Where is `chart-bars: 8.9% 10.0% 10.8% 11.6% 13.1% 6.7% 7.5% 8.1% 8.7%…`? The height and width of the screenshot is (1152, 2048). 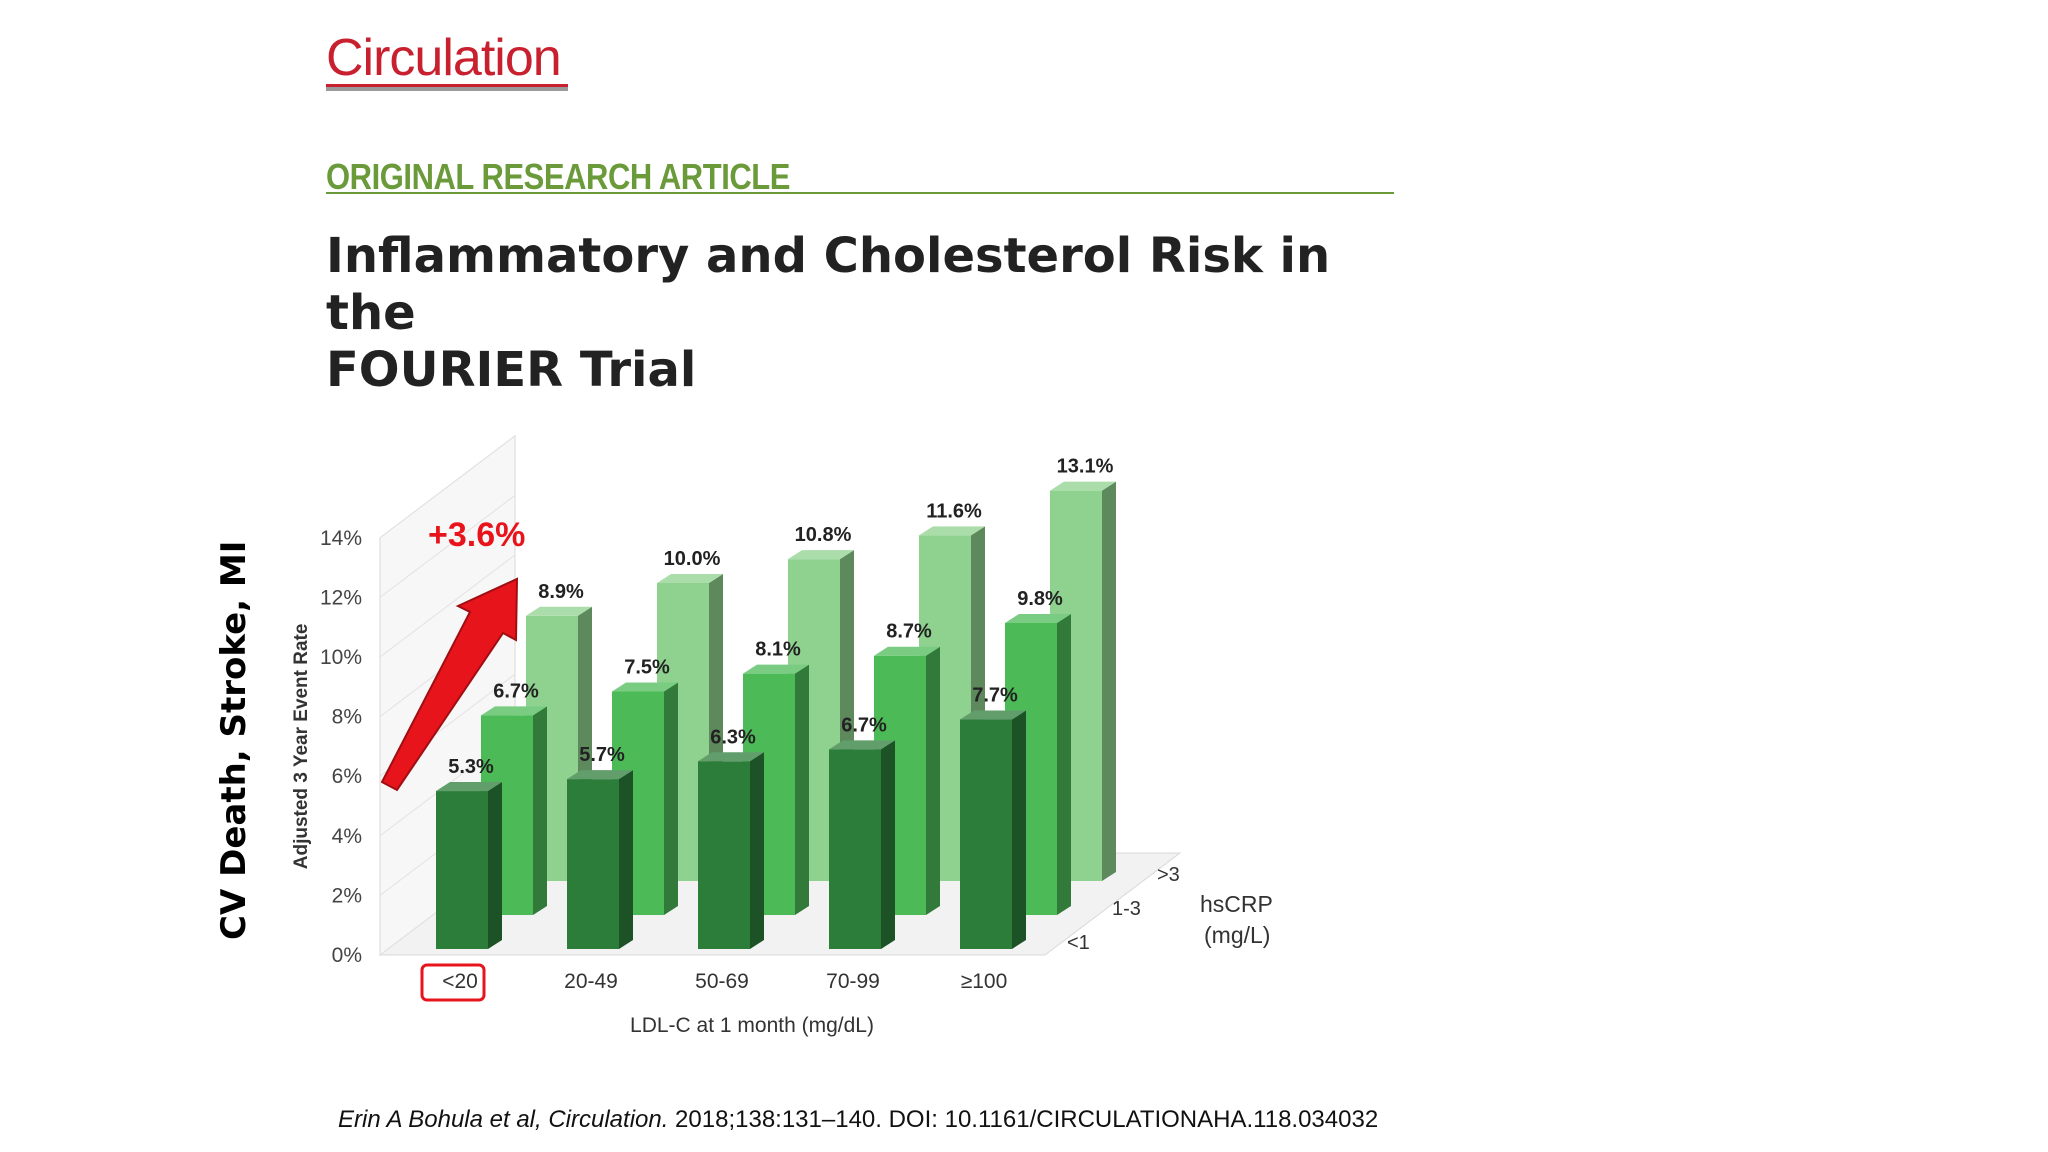 chart-bars: 8.9% 10.0% 10.8% 11.6% 13.1% 6.7% 7.5% 8.1% 8.7%… is located at coordinates (776, 702).